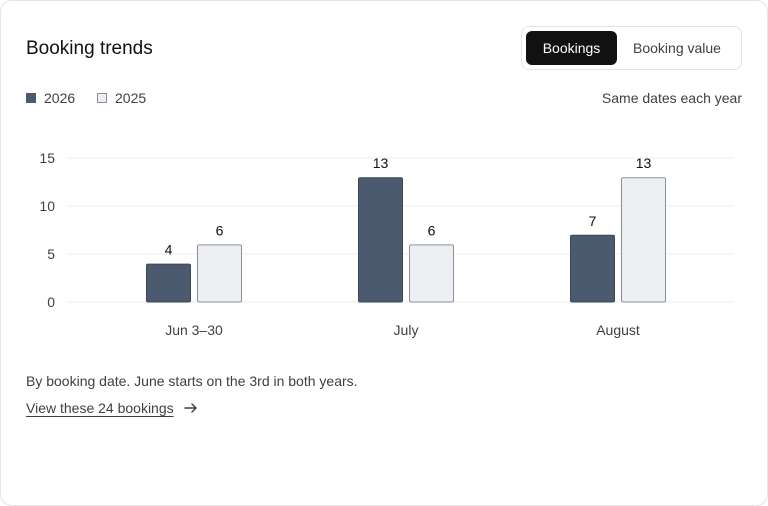 The image size is (768, 506). What do you see at coordinates (51, 302) in the screenshot?
I see `y-tick-label-0: 0` at bounding box center [51, 302].